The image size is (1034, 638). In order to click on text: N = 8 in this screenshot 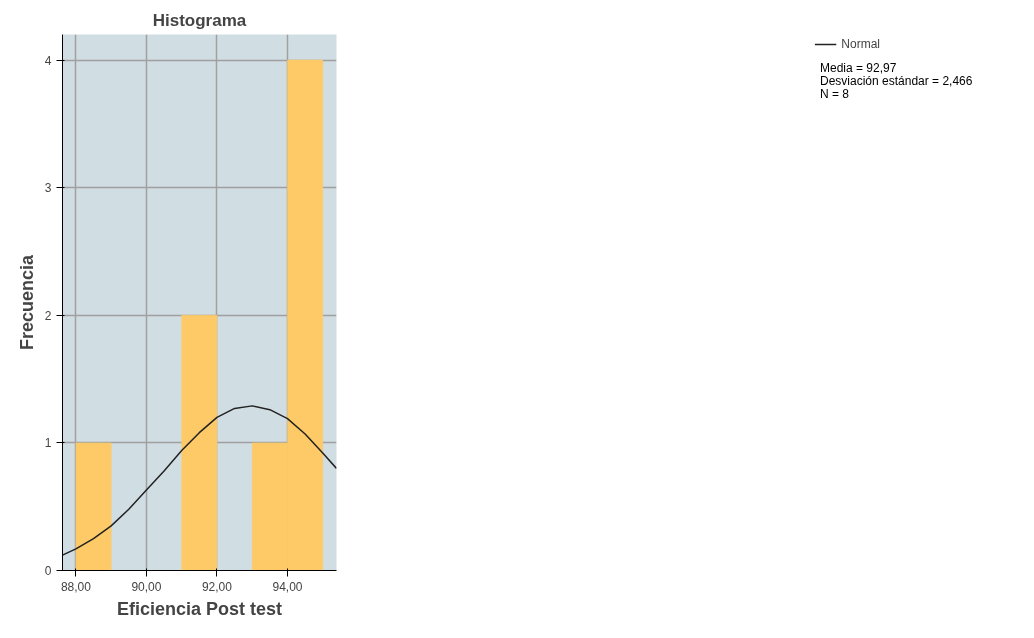, I will do `click(835, 94)`.